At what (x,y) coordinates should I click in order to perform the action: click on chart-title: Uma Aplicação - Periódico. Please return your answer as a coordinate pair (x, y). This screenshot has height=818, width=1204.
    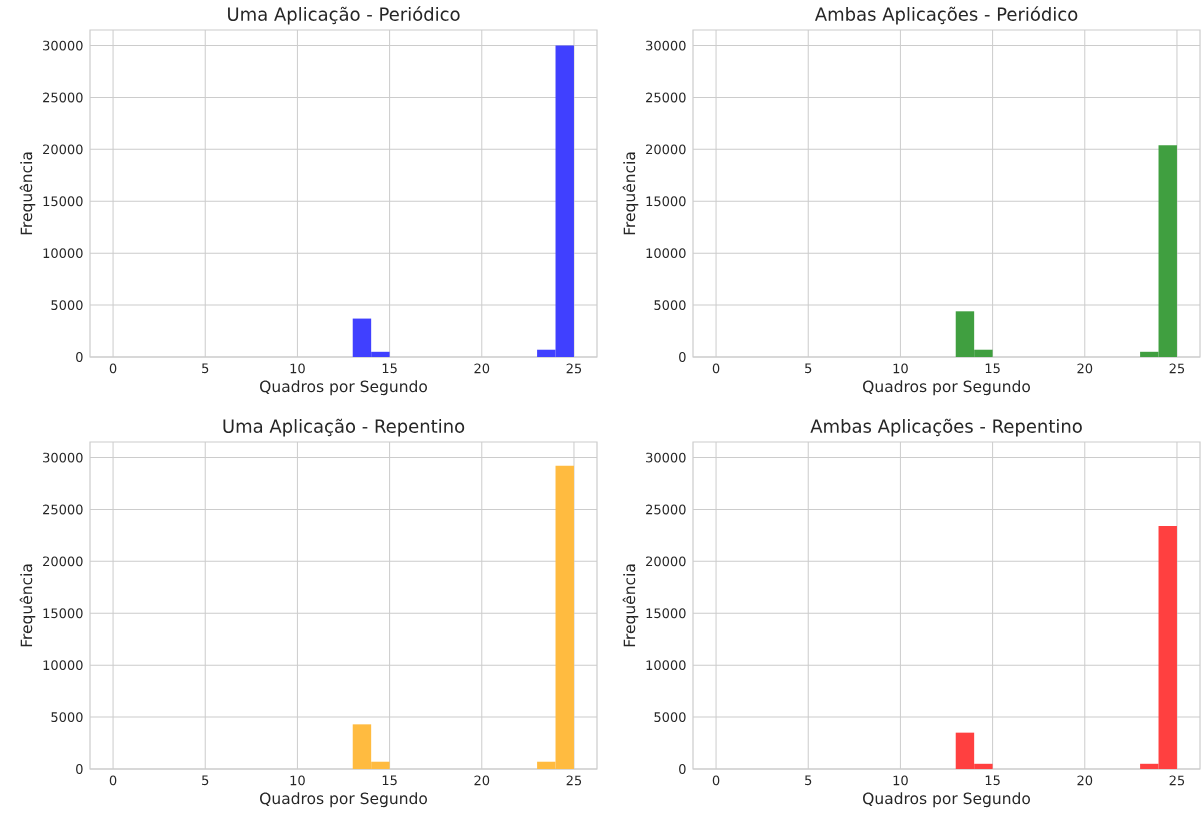
    Looking at the image, I should click on (344, 15).